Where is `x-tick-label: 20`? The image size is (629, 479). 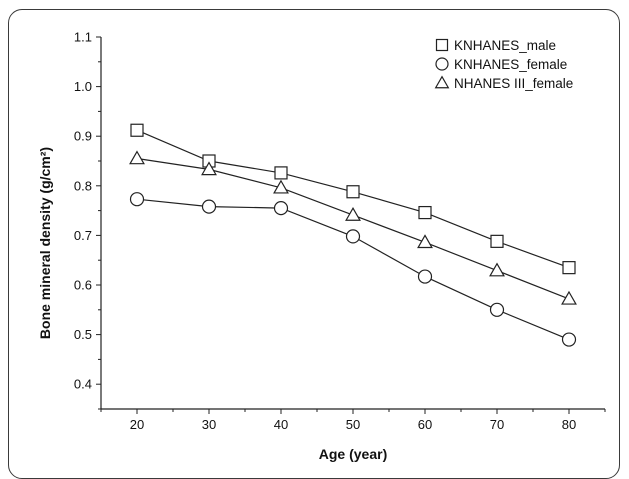
x-tick-label: 20 is located at coordinates (137, 424).